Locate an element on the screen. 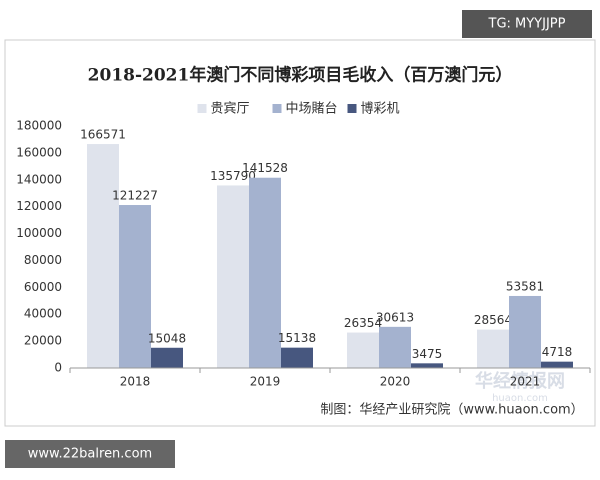 This screenshot has height=480, width=600. x-tick-label: 2018 is located at coordinates (135, 382).